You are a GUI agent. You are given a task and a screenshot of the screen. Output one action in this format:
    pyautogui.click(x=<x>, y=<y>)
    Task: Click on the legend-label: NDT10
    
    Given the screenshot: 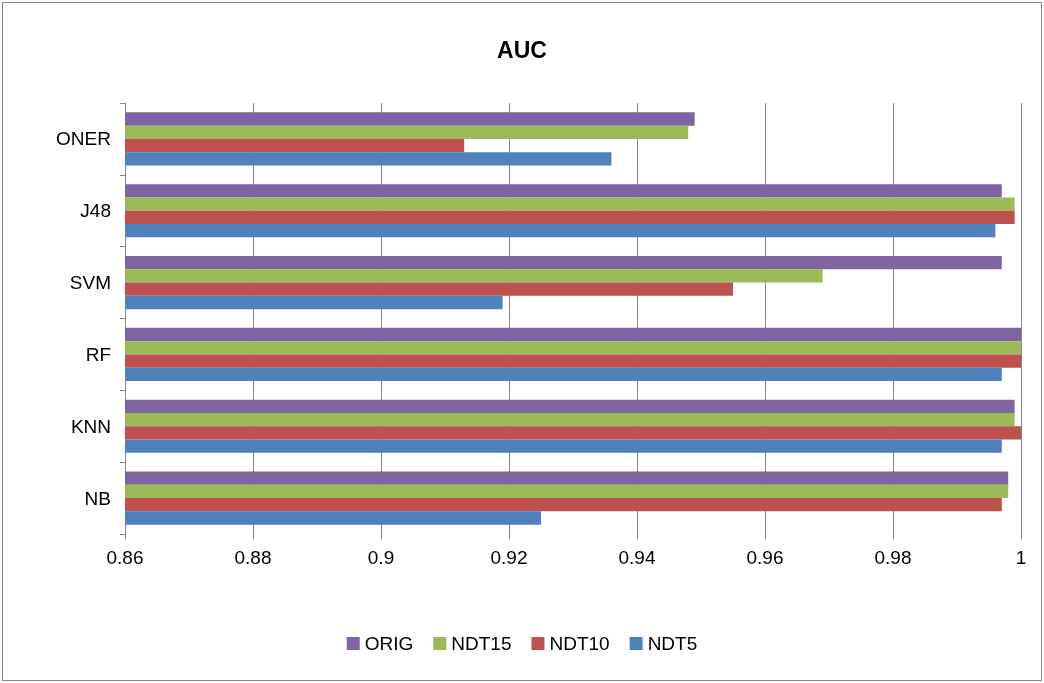 What is the action you would take?
    pyautogui.click(x=579, y=643)
    